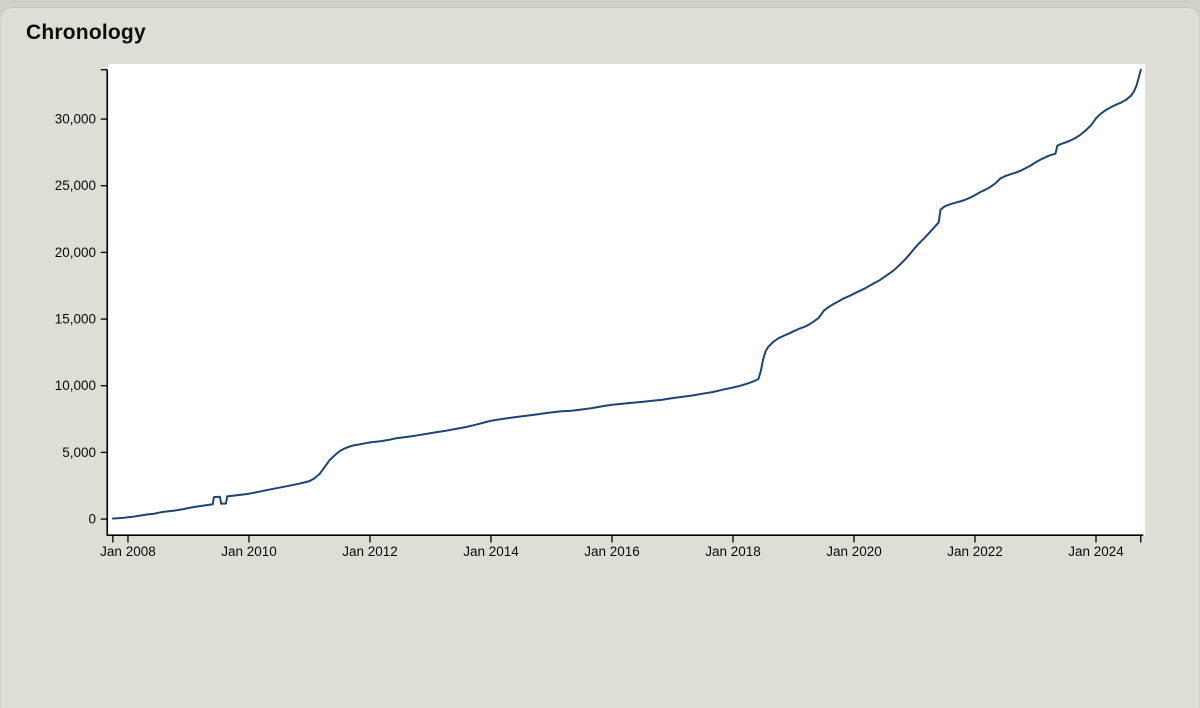  What do you see at coordinates (75, 185) in the screenshot?
I see `y-tick-label: 25,000` at bounding box center [75, 185].